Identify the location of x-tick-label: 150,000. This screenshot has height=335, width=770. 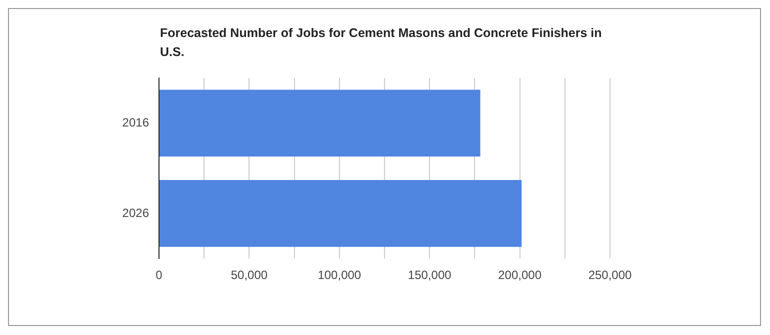
(430, 275).